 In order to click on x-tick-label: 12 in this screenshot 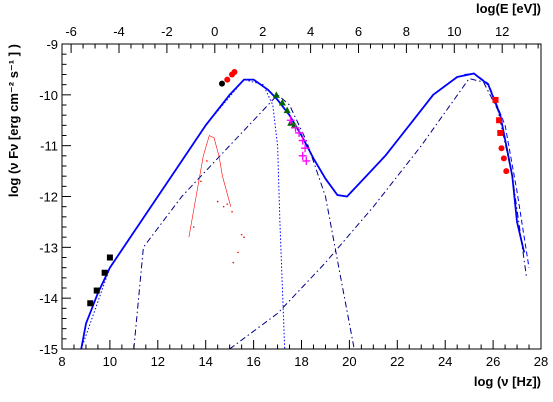, I will do `click(158, 361)`.